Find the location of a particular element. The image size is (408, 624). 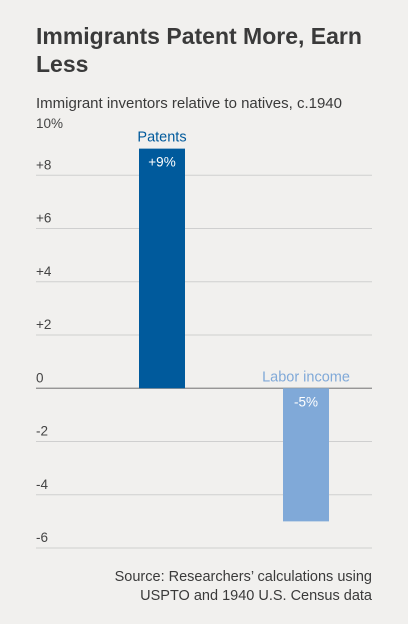

y-axis-ticks: -6 -4 -2 0 +2 +4 +6 +8 10% is located at coordinates (49, 330).